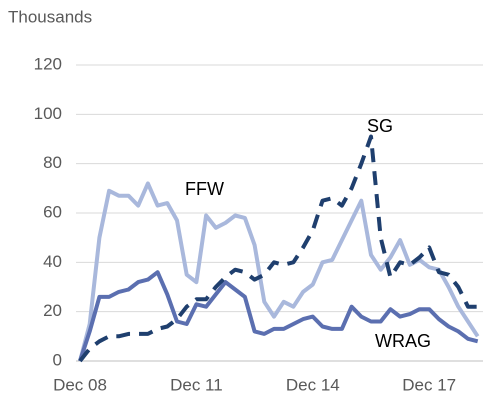 This screenshot has width=485, height=402. I want to click on x-tick-label: Dec 14, so click(313, 384).